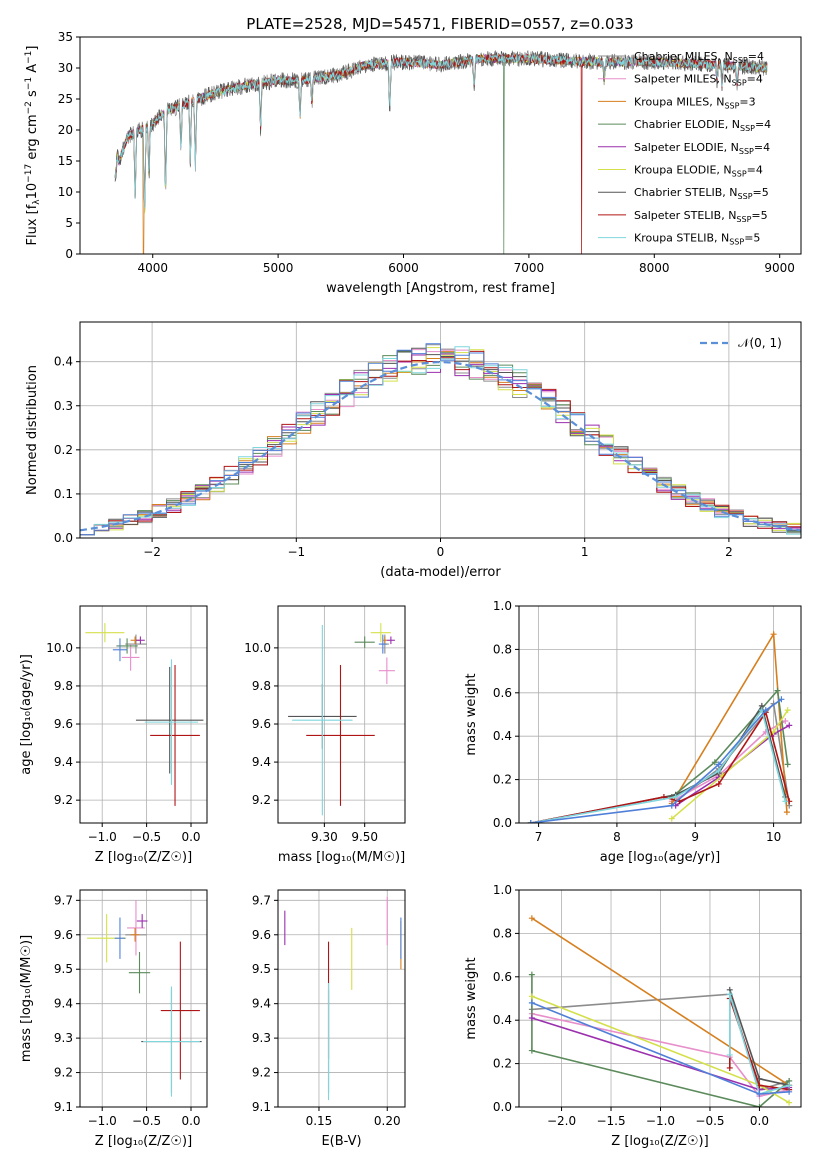 This screenshot has height=1170, width=819. I want to click on x-tick-label: 10, so click(773, 837).